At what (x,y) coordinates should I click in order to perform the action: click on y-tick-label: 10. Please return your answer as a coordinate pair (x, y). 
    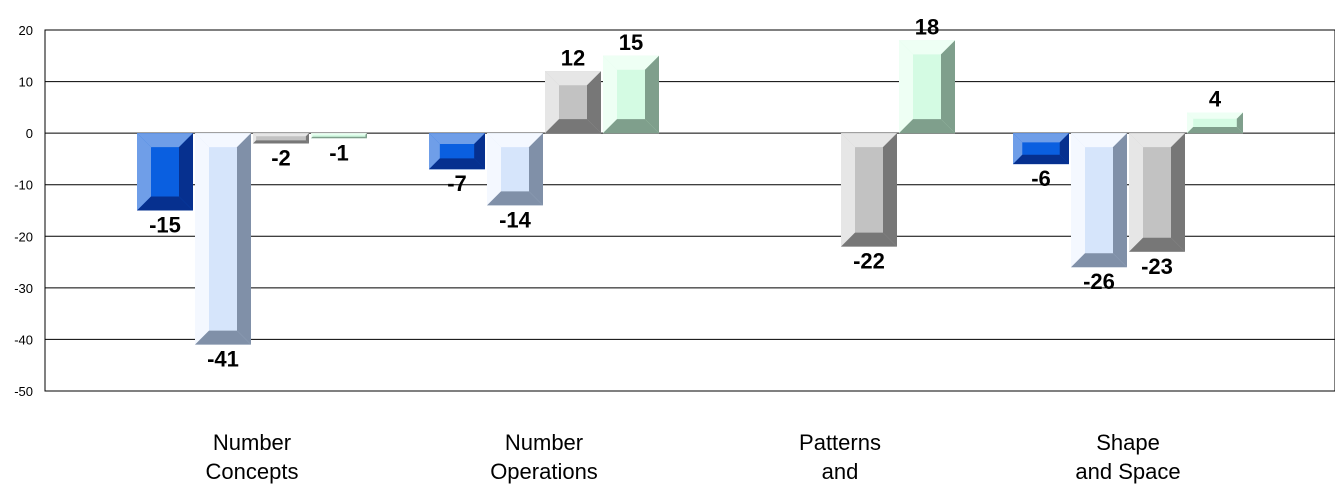
    Looking at the image, I should click on (26, 82).